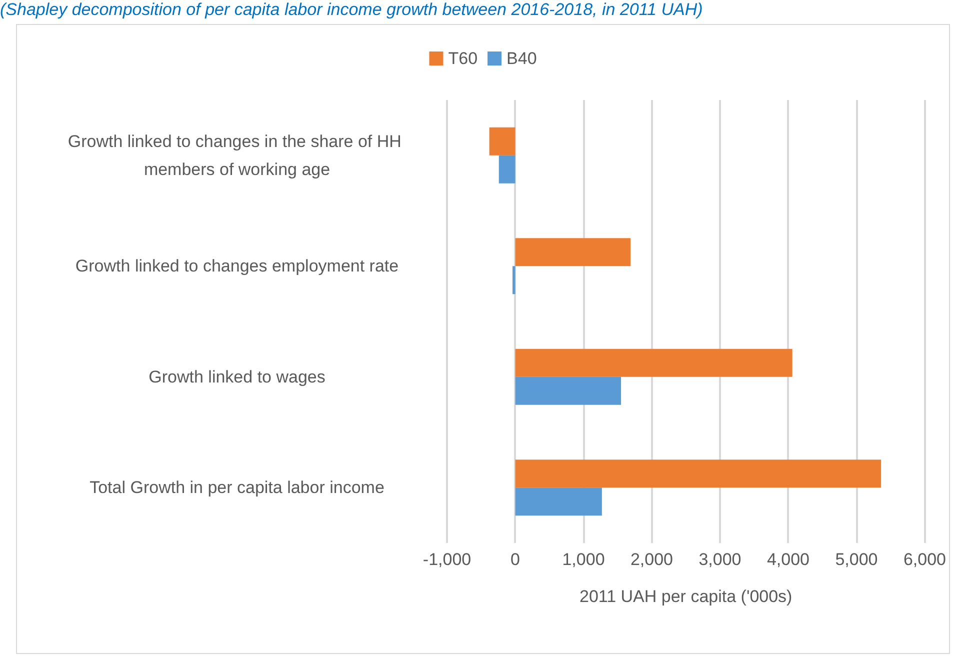 The height and width of the screenshot is (658, 956). I want to click on x-tick-label: 3,000, so click(720, 559).